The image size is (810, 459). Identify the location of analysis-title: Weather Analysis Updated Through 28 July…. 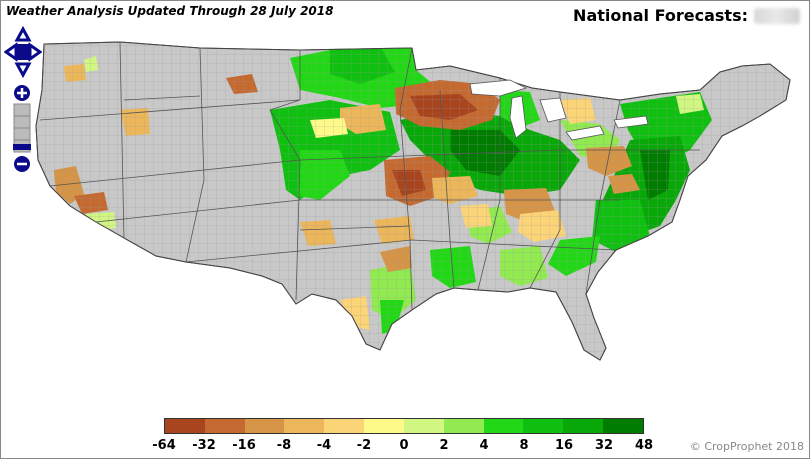
(170, 11).